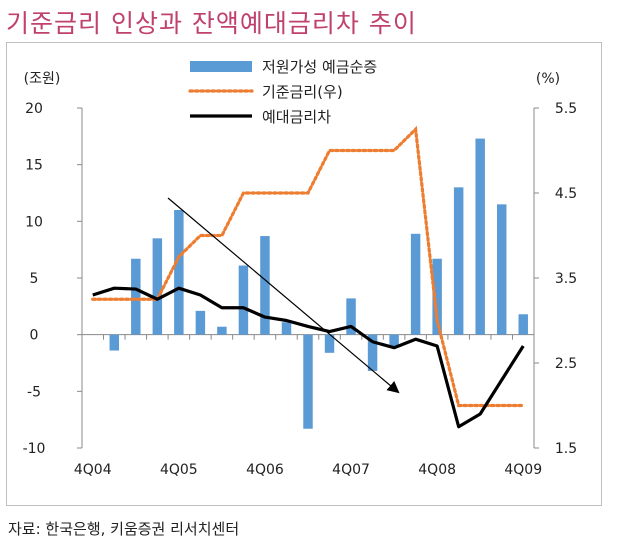 Image resolution: width=626 pixels, height=550 pixels. I want to click on left-tick-label: 20, so click(34, 109).